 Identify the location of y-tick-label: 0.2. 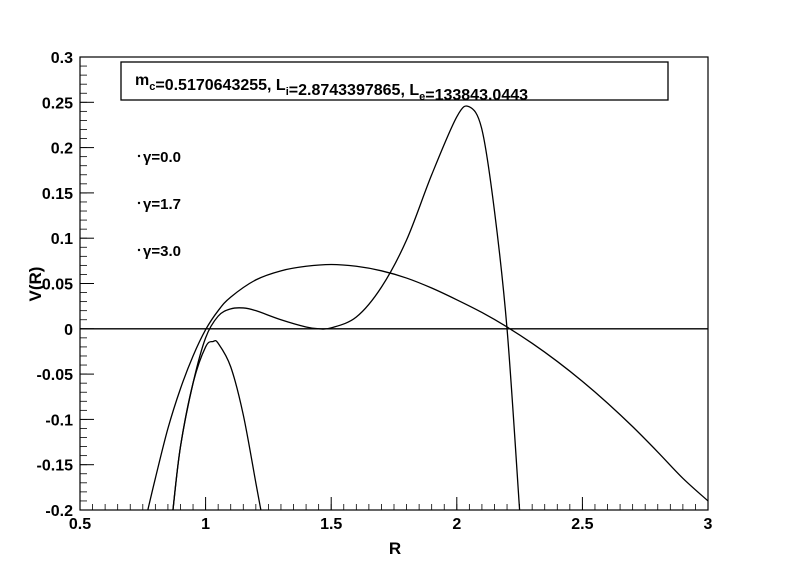
(62, 149).